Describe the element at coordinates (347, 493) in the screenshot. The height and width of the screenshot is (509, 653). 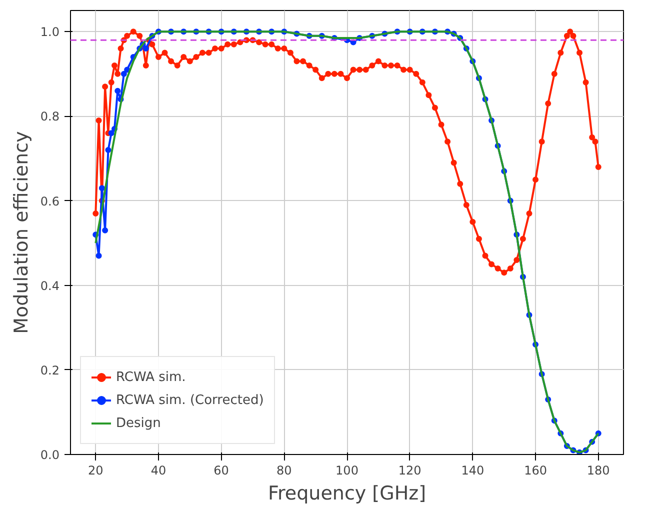
I see `x-axis-title: Frequency [GHz]` at that location.